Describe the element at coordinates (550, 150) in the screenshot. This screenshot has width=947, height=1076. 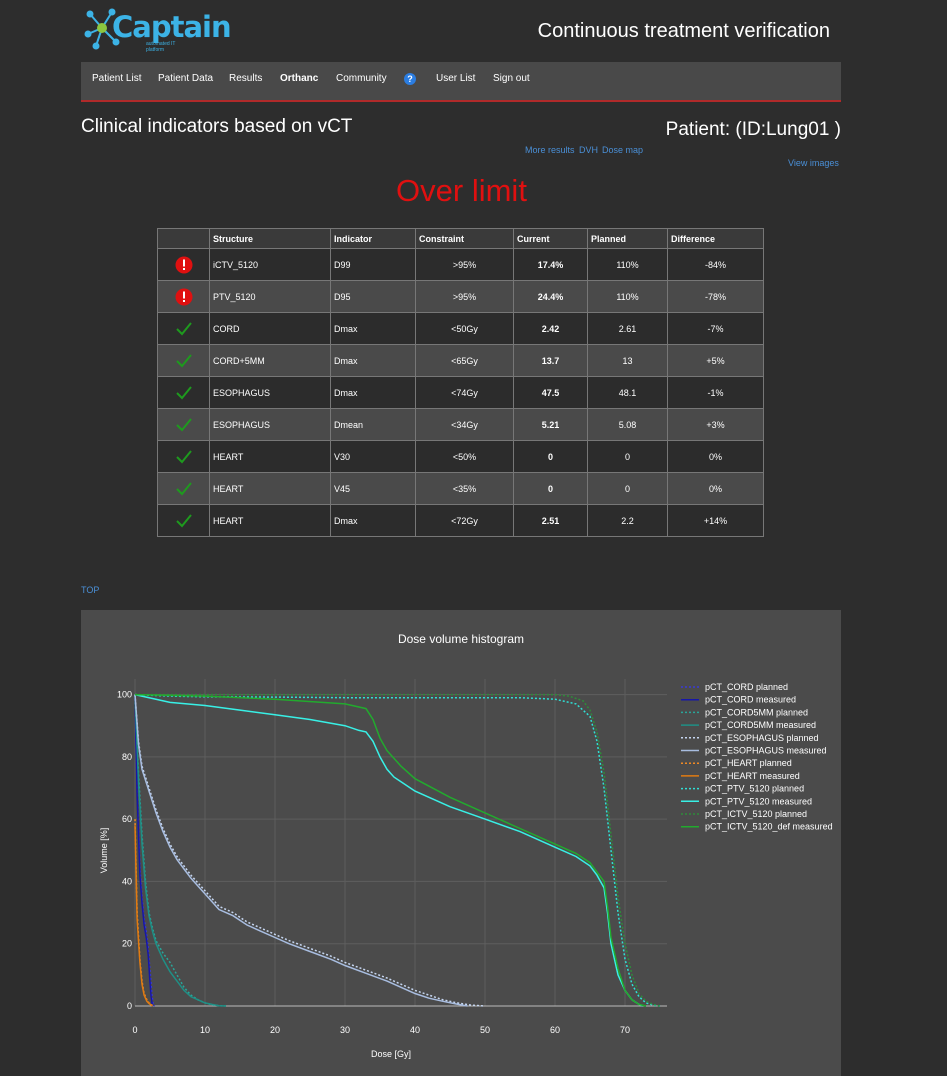
I see `more-results-link: More results` at that location.